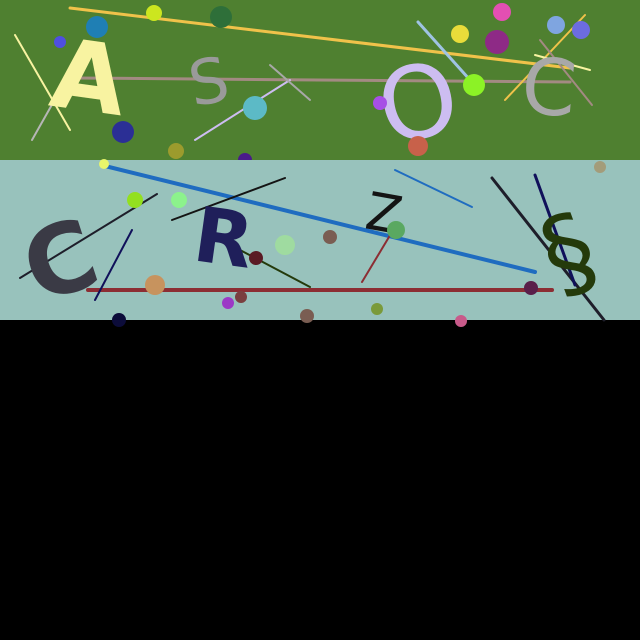 The image size is (640, 640). I want to click on dark-stroke-c2, so click(113, 265).